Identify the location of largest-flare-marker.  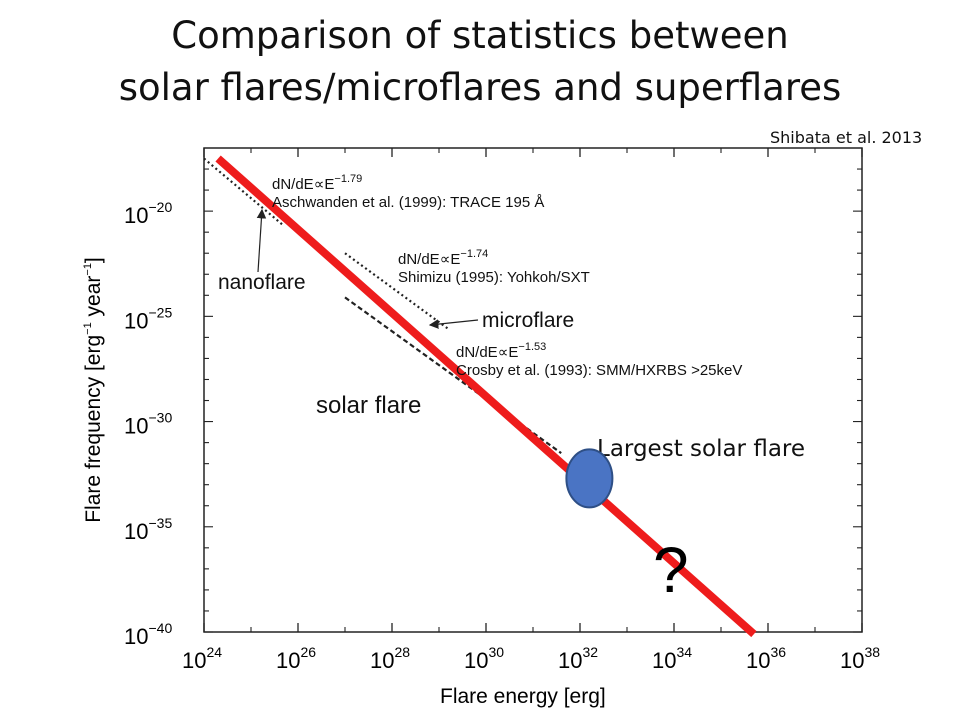
(589, 478).